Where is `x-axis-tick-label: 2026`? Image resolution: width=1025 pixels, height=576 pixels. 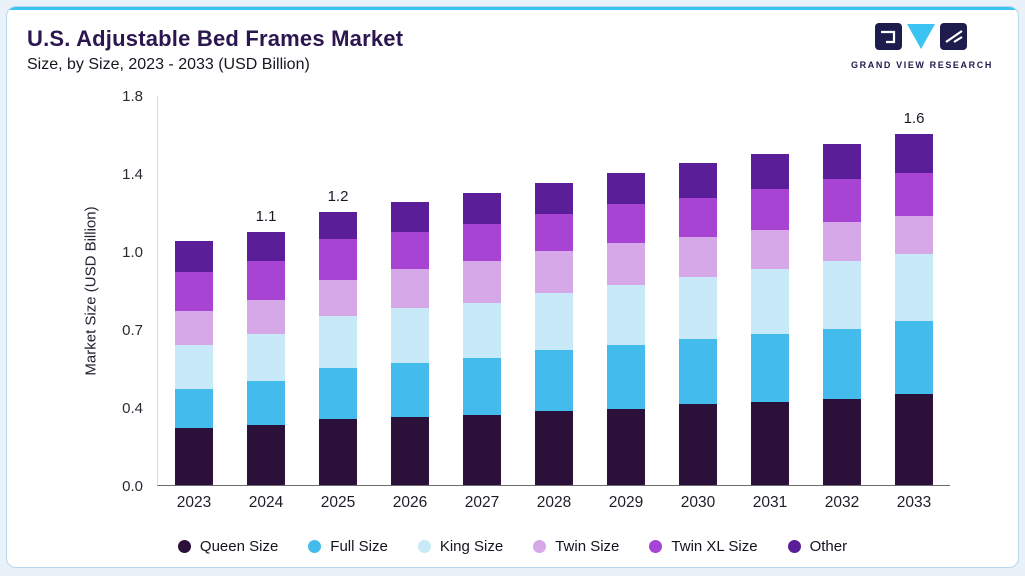
x-axis-tick-label: 2026 is located at coordinates (410, 502).